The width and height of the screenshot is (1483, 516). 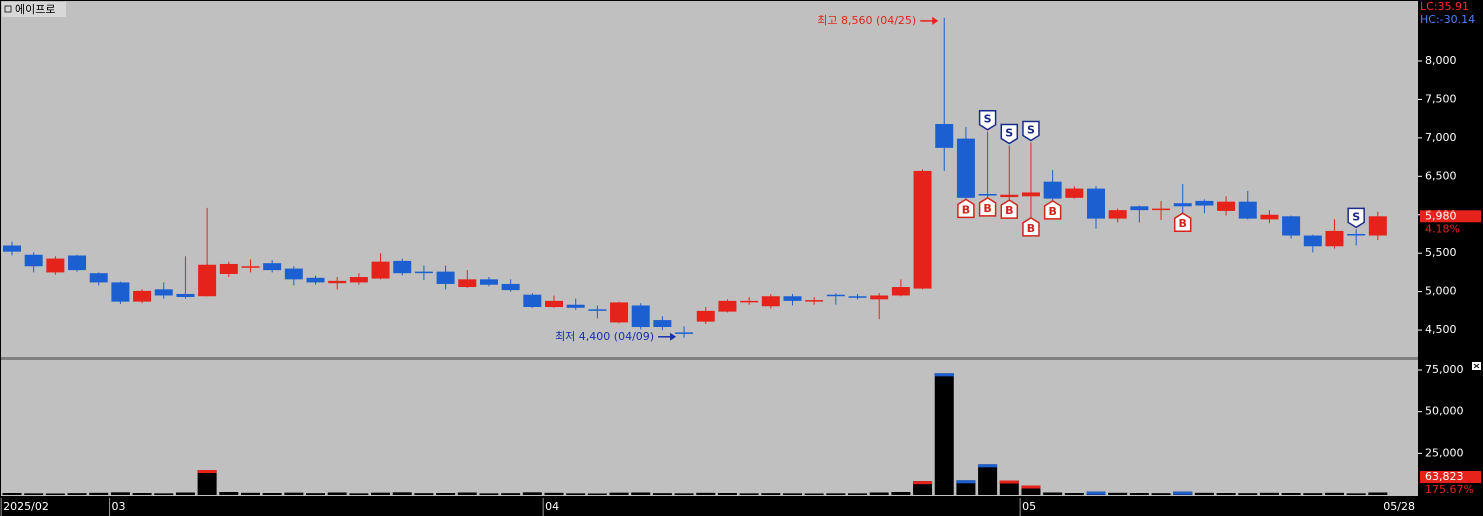 What do you see at coordinates (34, 9) in the screenshot?
I see `title-box` at bounding box center [34, 9].